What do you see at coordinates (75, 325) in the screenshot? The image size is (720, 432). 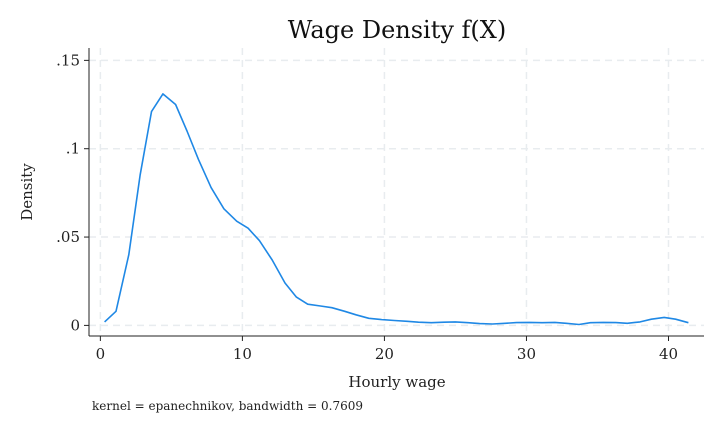 I see `y-tick-label: 0` at bounding box center [75, 325].